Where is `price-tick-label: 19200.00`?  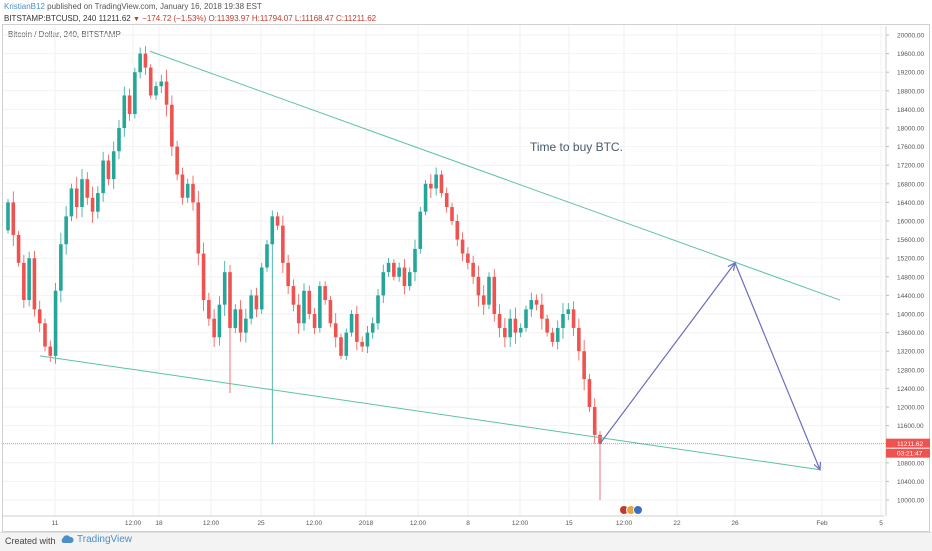 price-tick-label: 19200.00 is located at coordinates (910, 73).